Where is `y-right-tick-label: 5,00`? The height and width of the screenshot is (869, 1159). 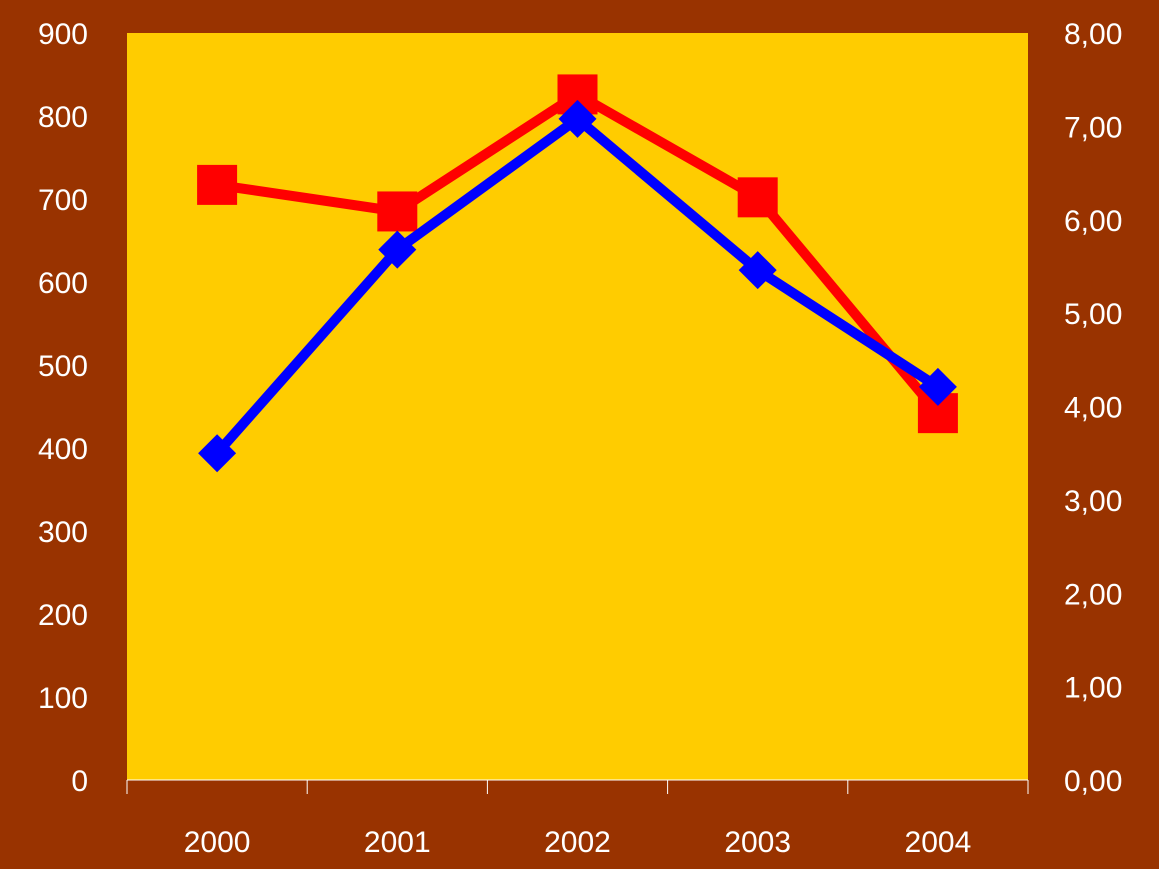
y-right-tick-label: 5,00 is located at coordinates (1093, 314).